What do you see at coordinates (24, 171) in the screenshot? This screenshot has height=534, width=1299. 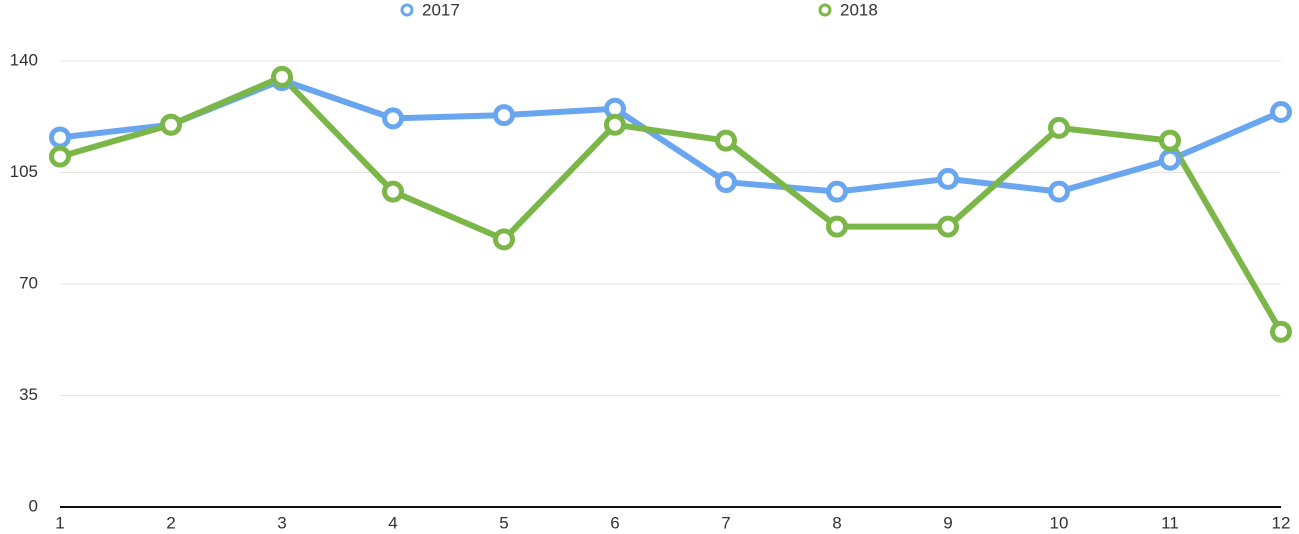 I see `y-tick-label: 105` at bounding box center [24, 171].